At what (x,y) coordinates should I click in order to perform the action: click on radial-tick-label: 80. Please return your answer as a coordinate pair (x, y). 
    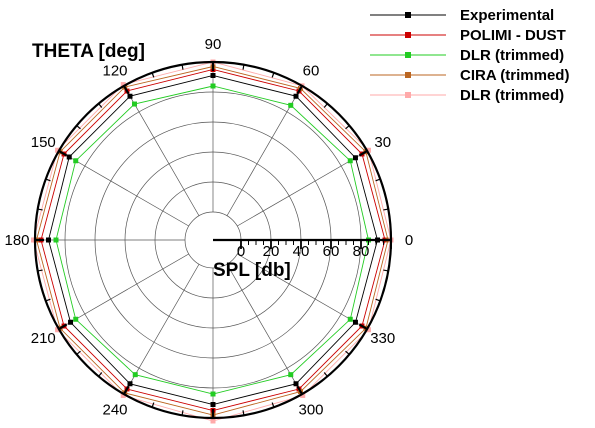
    Looking at the image, I should click on (361, 251).